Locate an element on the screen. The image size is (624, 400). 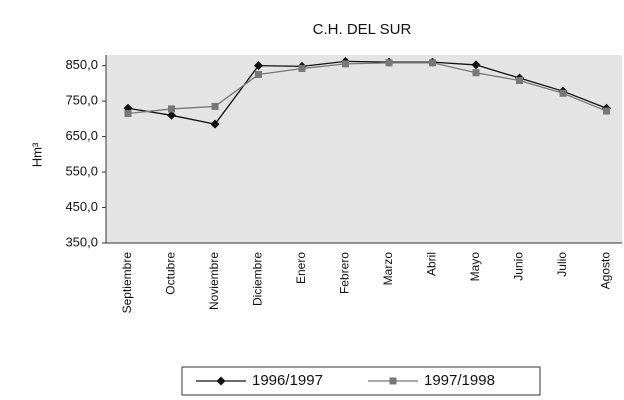
x-tick-label: Marzo is located at coordinates (388, 269).